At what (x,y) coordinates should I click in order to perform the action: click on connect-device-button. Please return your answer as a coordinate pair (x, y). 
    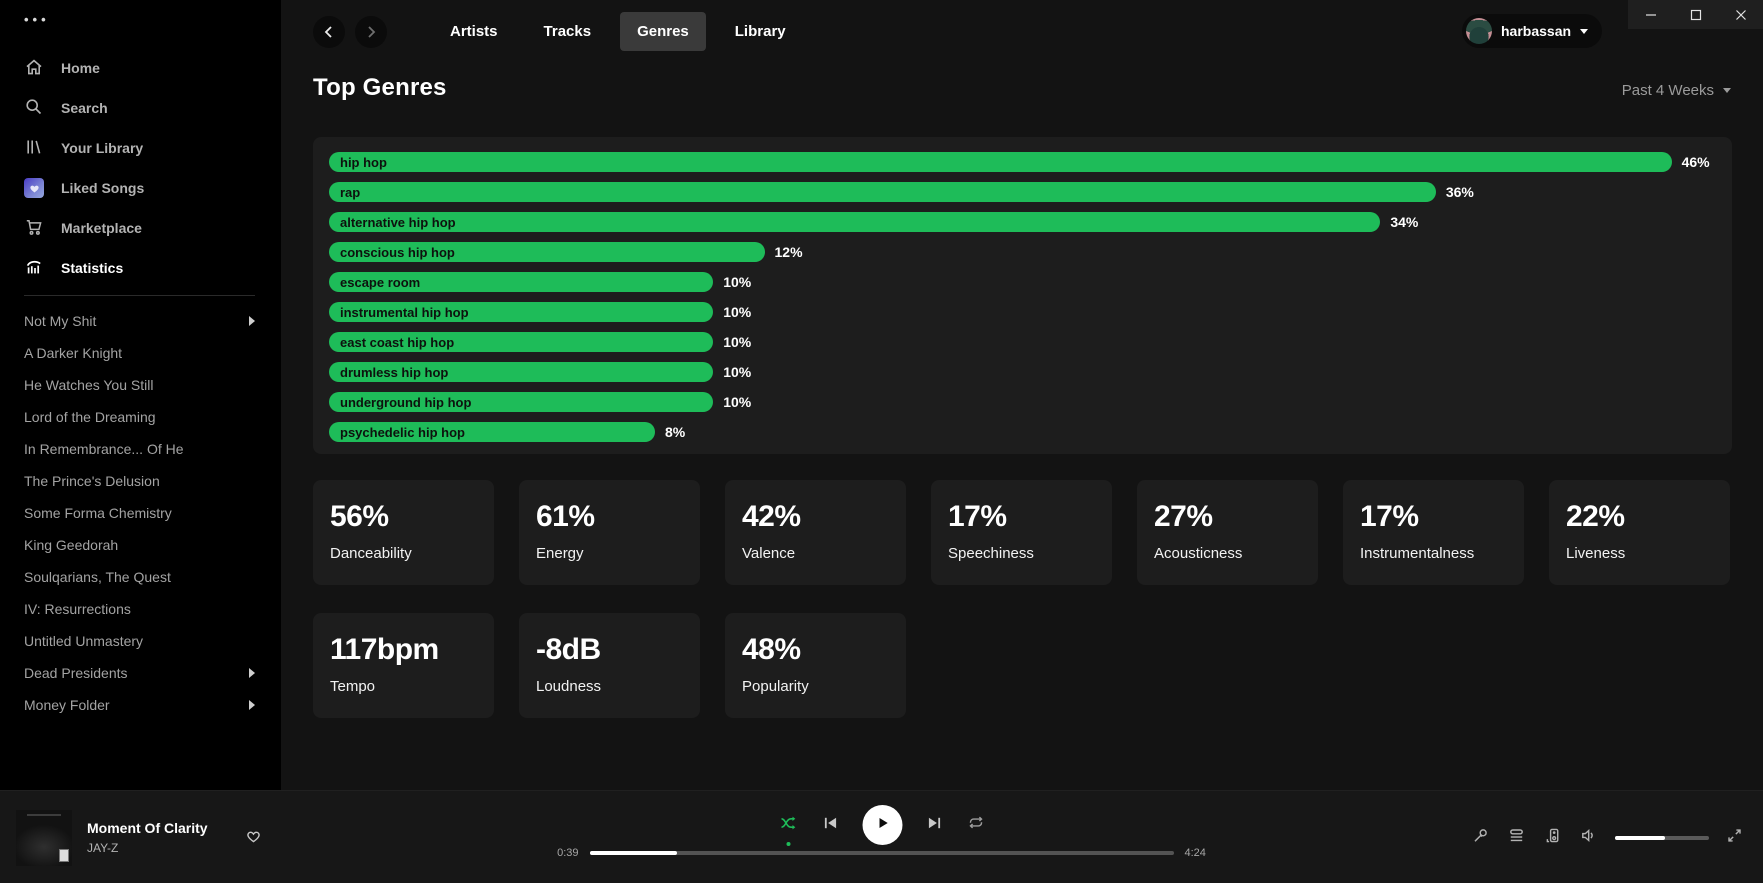
    Looking at the image, I should click on (1552, 838).